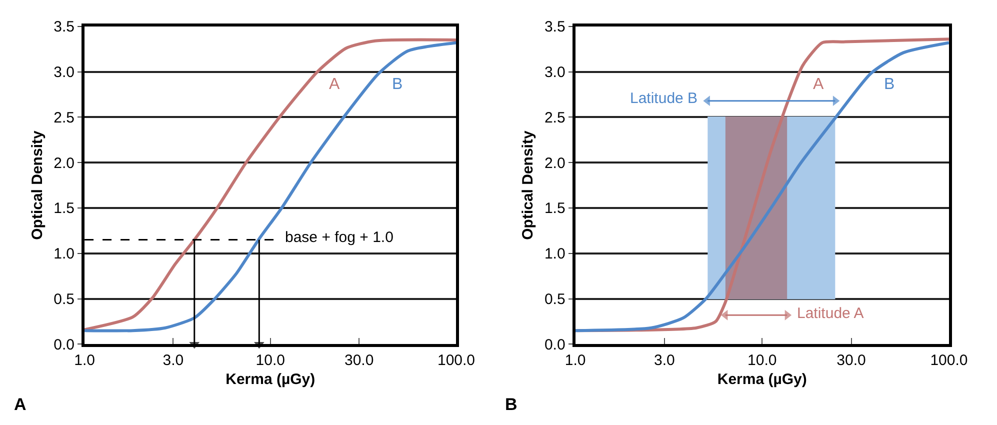  Describe the element at coordinates (20, 404) in the screenshot. I see `text: A` at that location.